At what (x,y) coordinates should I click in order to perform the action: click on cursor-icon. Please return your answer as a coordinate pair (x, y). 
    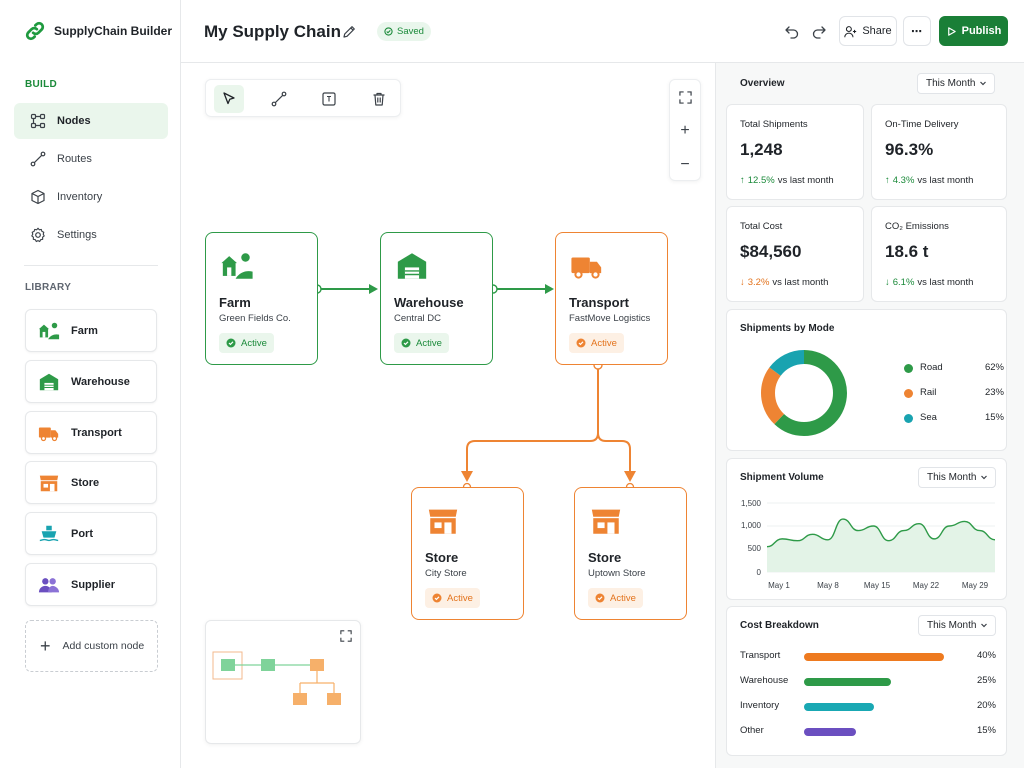
    Looking at the image, I should click on (229, 98).